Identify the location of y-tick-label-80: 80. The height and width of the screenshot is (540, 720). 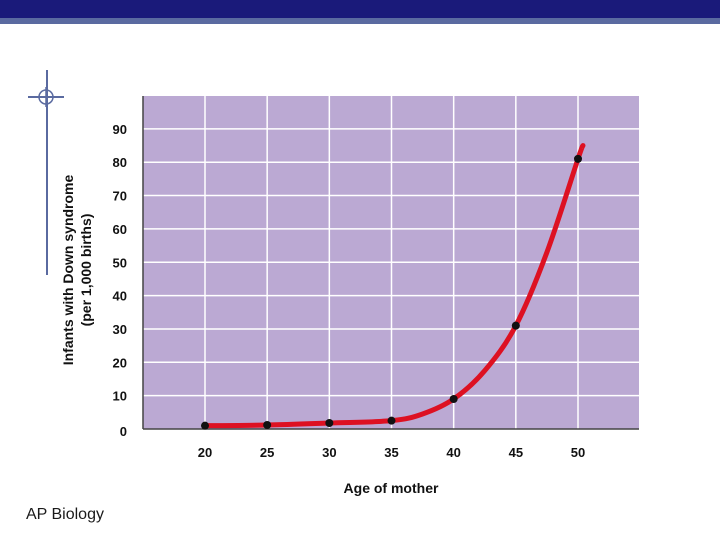
(120, 162).